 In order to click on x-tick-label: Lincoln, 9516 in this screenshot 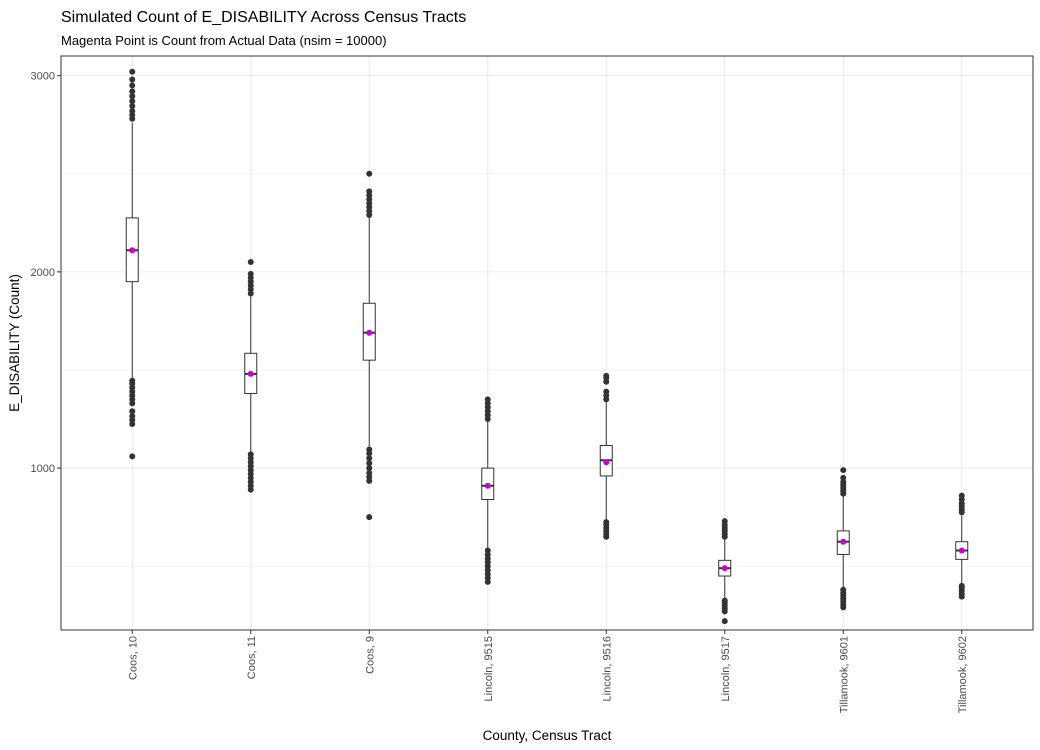, I will do `click(607, 668)`.